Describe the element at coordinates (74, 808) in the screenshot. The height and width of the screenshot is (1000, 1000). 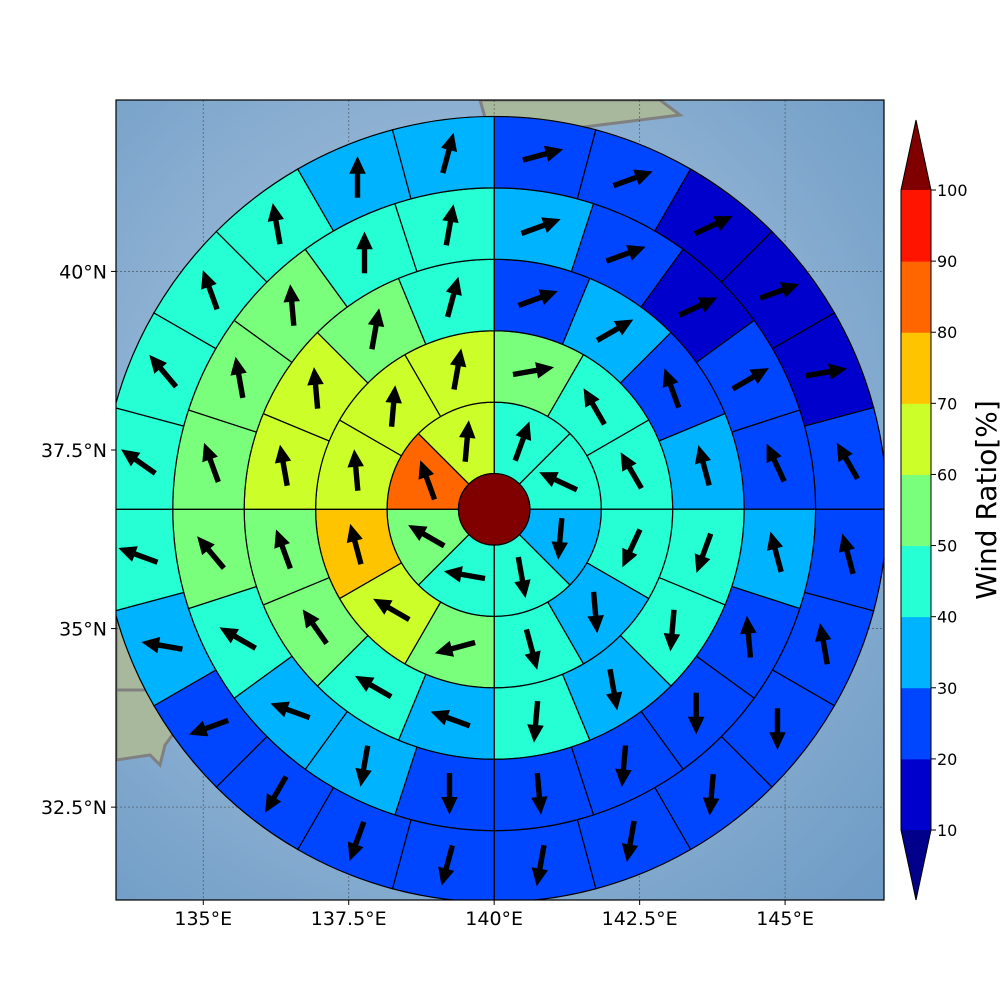
I see `y-tick-label: 32.5°N` at that location.